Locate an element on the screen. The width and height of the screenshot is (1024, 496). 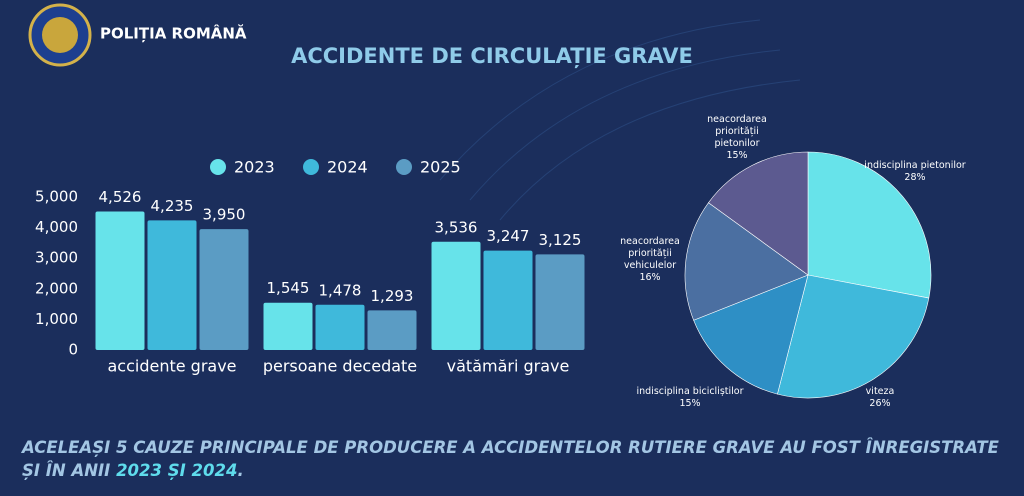
x-tick-label: vătămări grave is located at coordinates (508, 366).